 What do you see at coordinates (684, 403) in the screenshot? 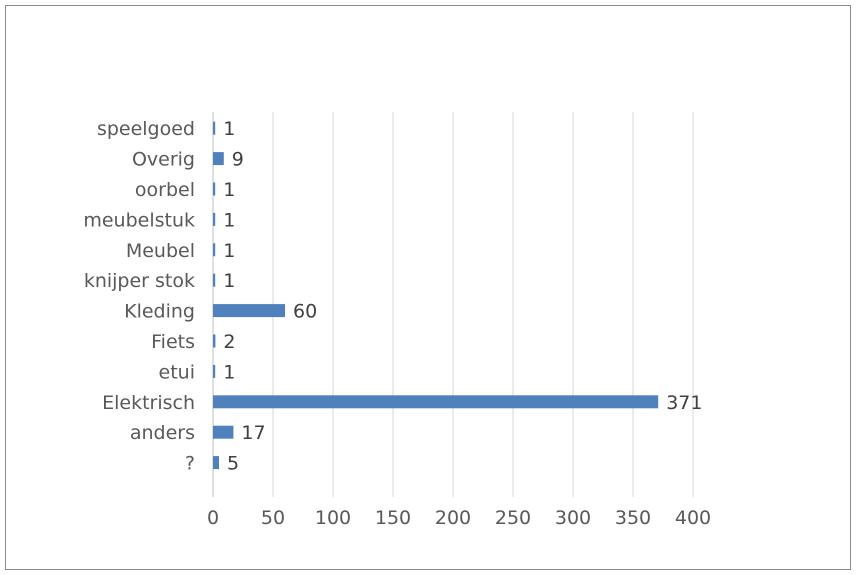
I see `data-label: 371` at bounding box center [684, 403].